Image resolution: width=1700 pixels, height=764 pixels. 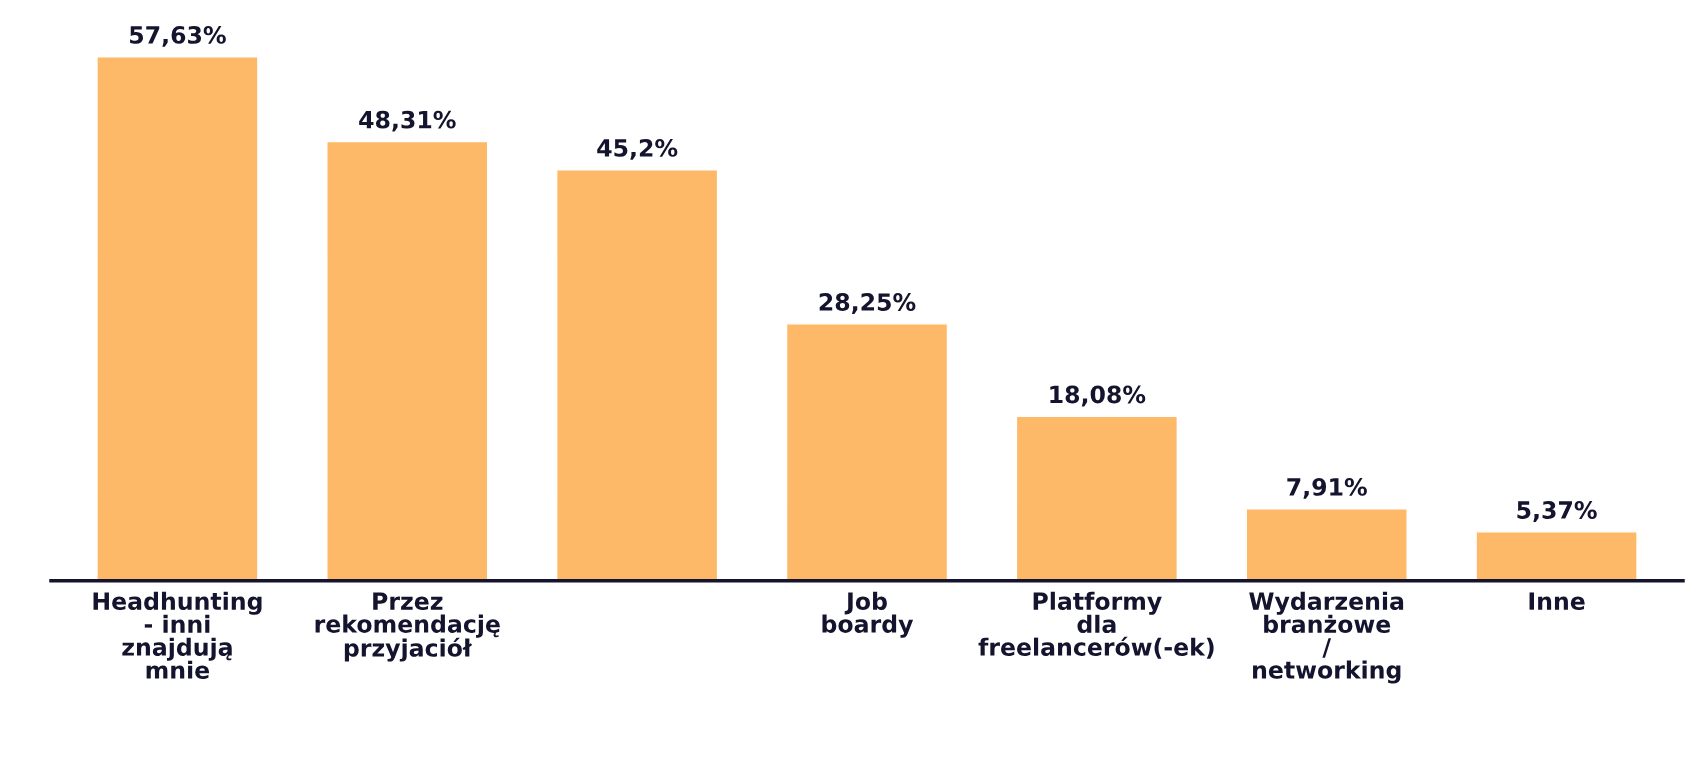 What do you see at coordinates (1326, 637) in the screenshot?
I see `x-tick-label: Wydarzenia branżowe / networking` at bounding box center [1326, 637].